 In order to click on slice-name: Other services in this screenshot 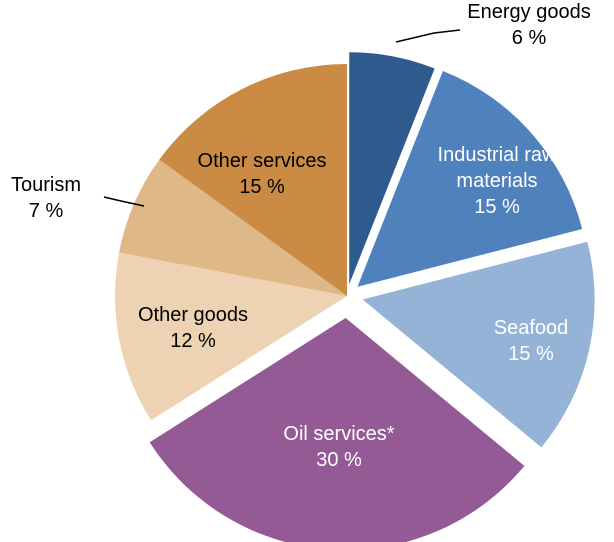, I will do `click(262, 161)`.